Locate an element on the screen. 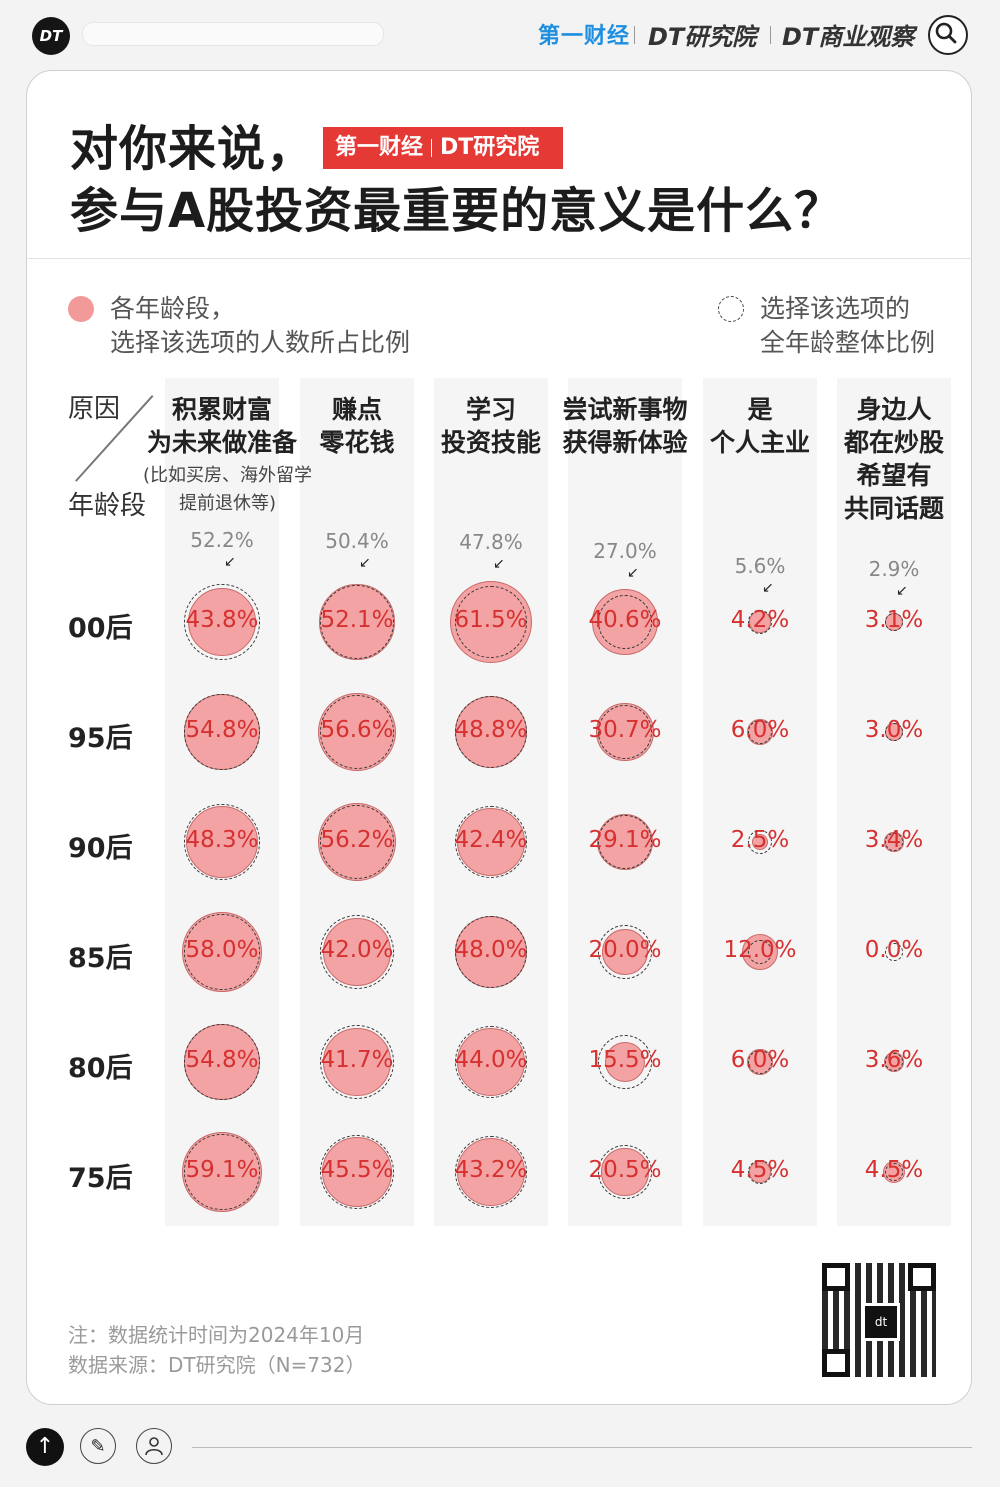 The width and height of the screenshot is (1000, 1487). row-label-age: 85后 is located at coordinates (100, 958).